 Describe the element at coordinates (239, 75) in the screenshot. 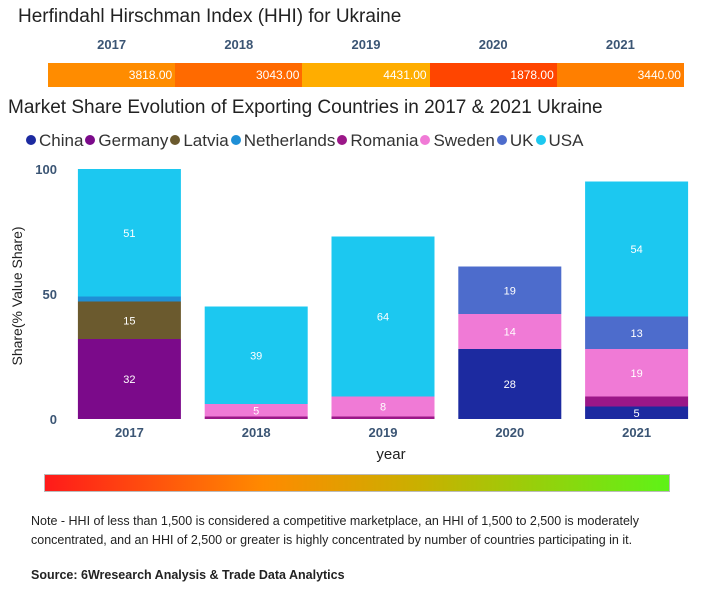

I see `hhi-value-cell: 3043.00` at that location.